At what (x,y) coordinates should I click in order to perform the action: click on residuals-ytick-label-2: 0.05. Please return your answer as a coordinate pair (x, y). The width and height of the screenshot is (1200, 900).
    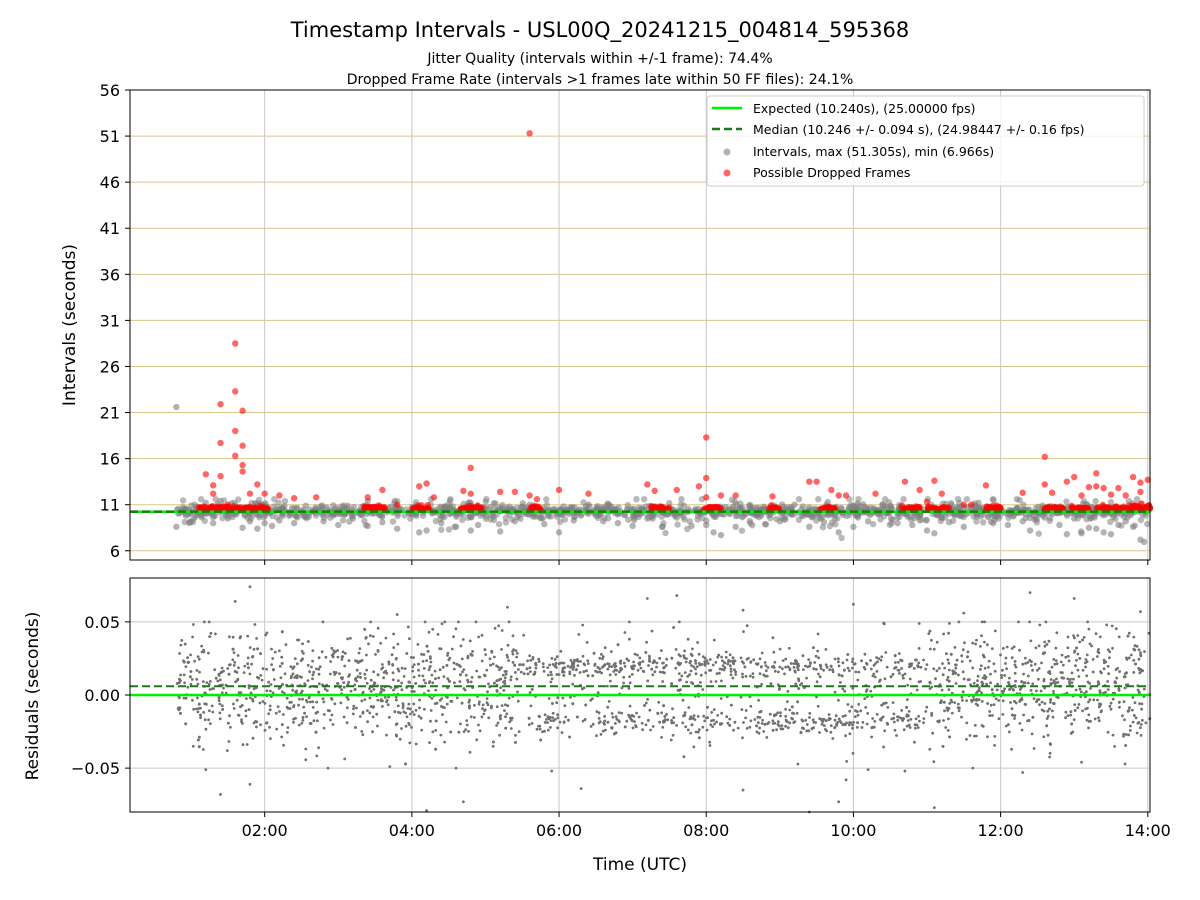
    Looking at the image, I should click on (102, 622).